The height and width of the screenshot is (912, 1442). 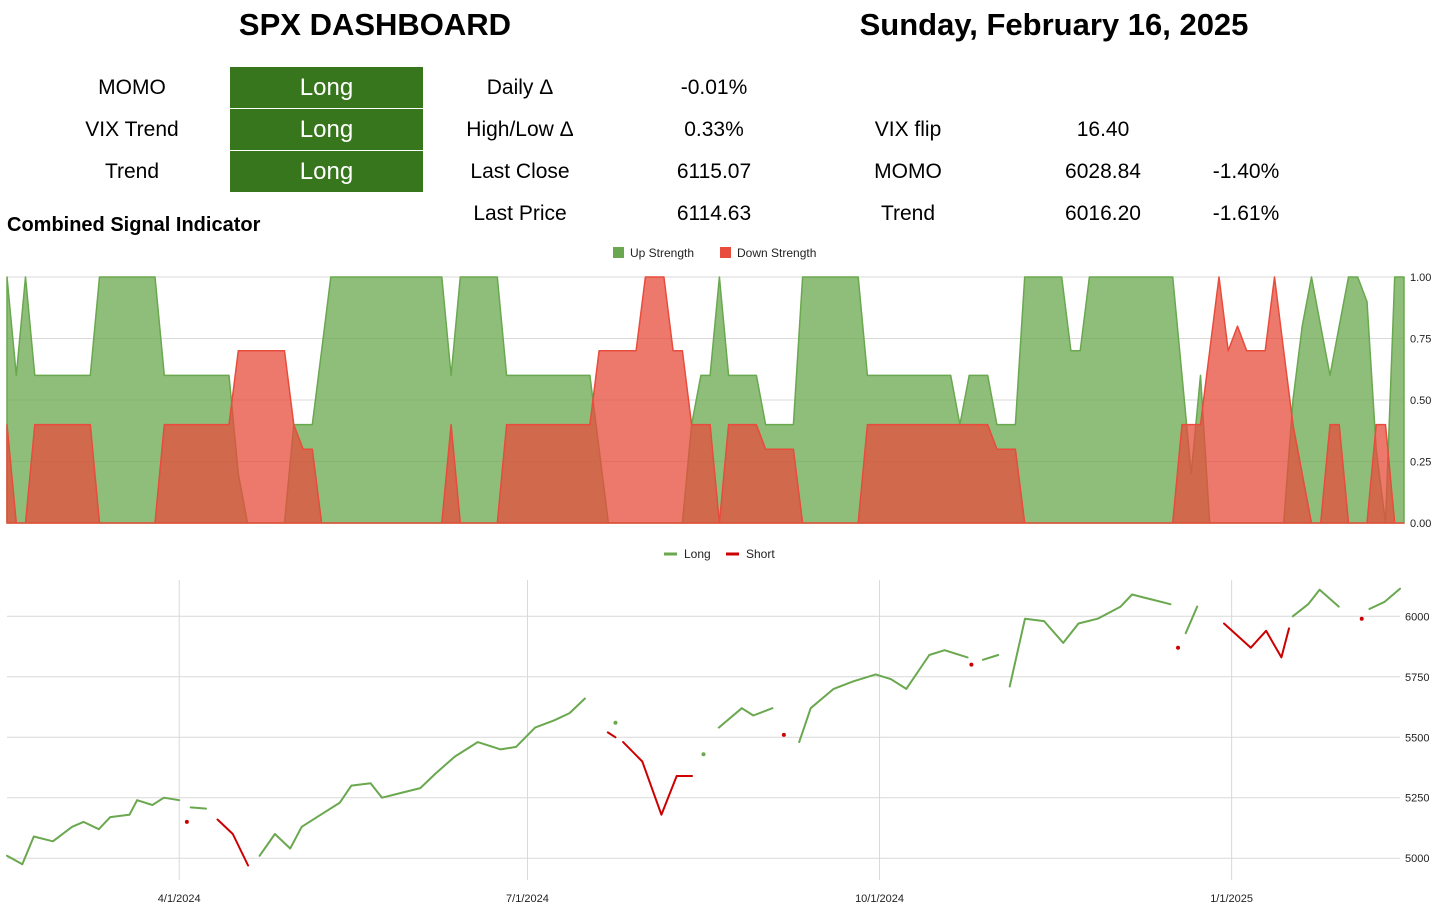 I want to click on line-x-tick-label: 4/1/2024, so click(x=179, y=899).